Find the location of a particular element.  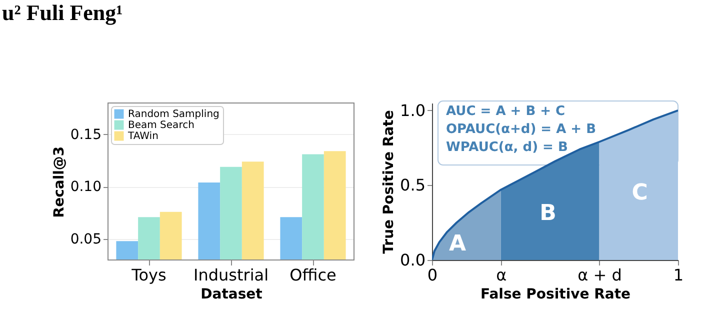

x-tick-label: Office is located at coordinates (313, 275).